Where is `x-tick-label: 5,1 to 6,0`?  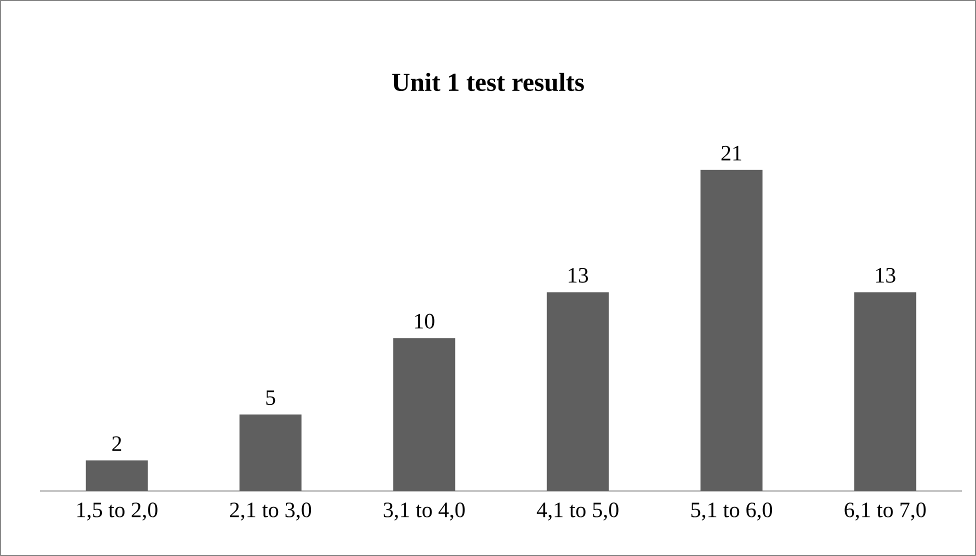 x-tick-label: 5,1 to 6,0 is located at coordinates (731, 511).